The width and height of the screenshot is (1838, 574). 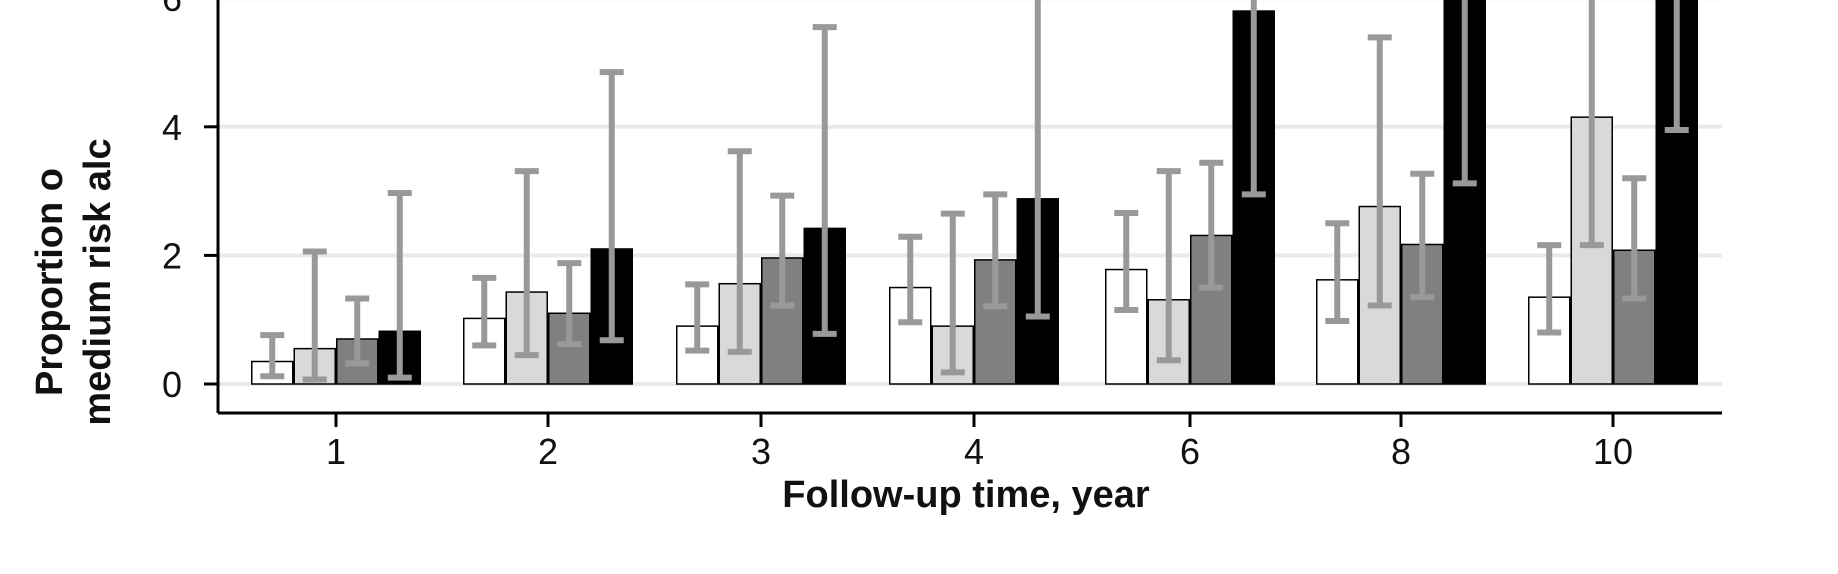 I want to click on y-axis-title-line-2: medium risk alc, so click(x=98, y=281).